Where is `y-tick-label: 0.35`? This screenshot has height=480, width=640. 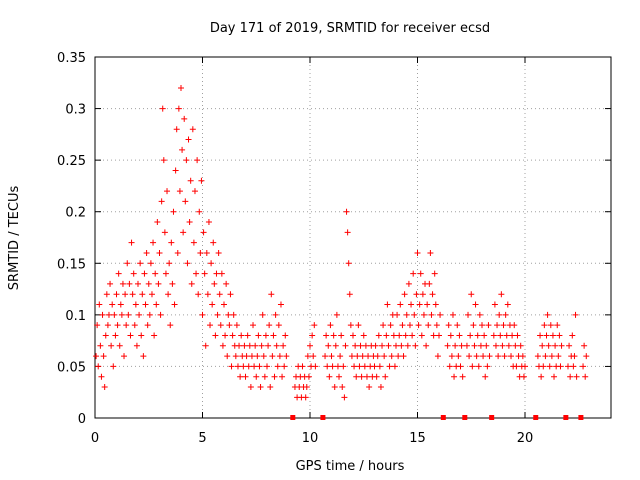
y-tick-label: 0.35 is located at coordinates (71, 58).